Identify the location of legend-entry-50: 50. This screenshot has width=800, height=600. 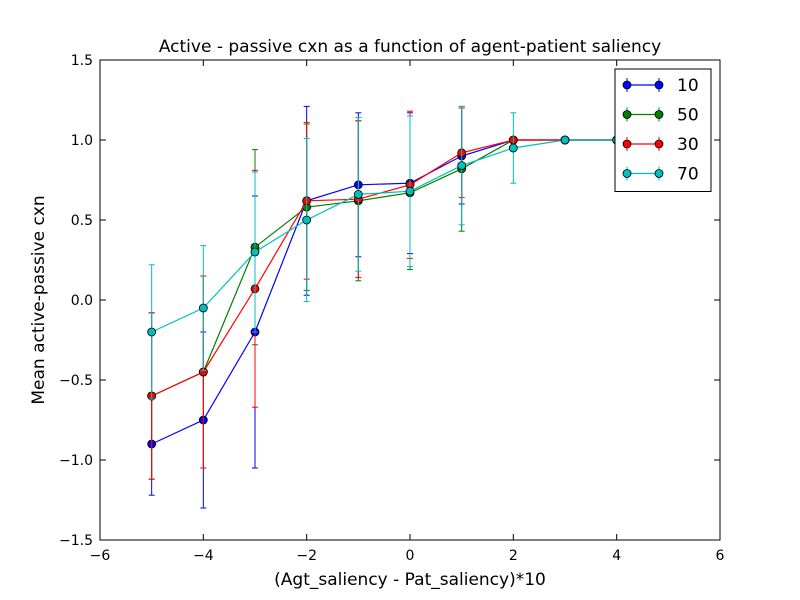
(660, 116).